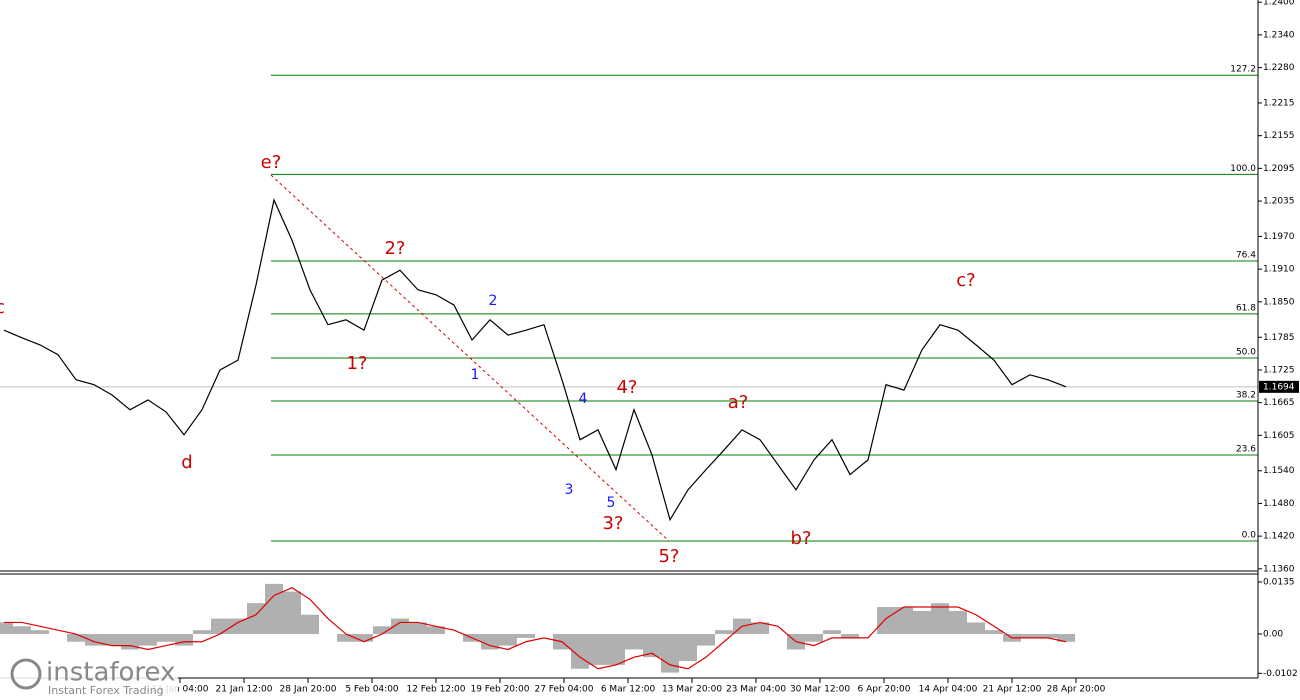  I want to click on fib-label: 127.2, so click(1243, 70).